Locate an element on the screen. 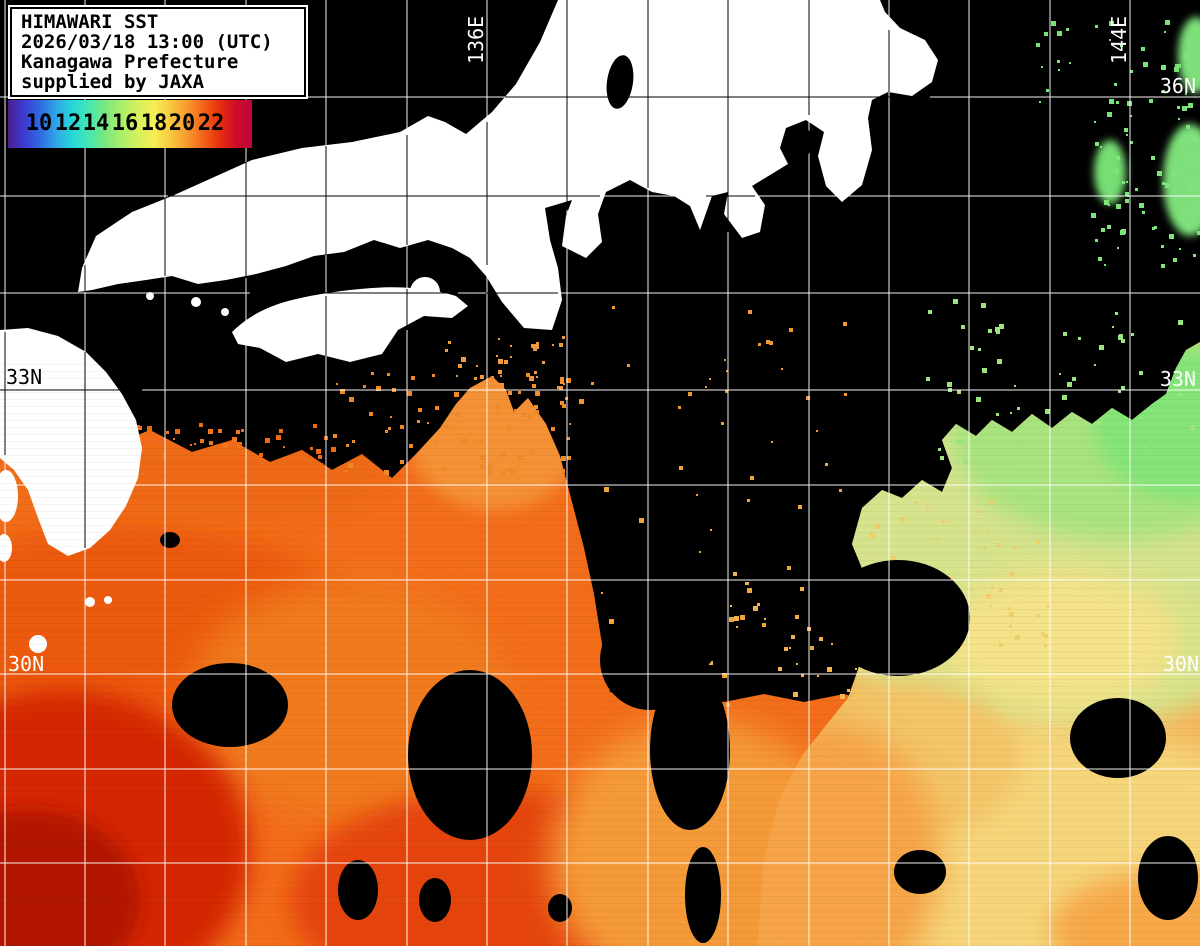  lake-biwa is located at coordinates (620, 82).